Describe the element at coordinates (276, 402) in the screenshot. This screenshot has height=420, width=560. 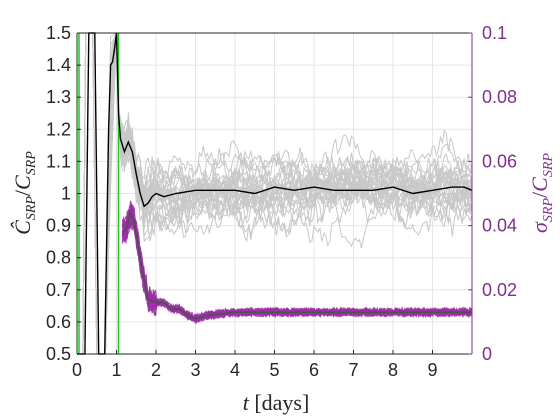
I see `x-axis-label: t [days]` at that location.